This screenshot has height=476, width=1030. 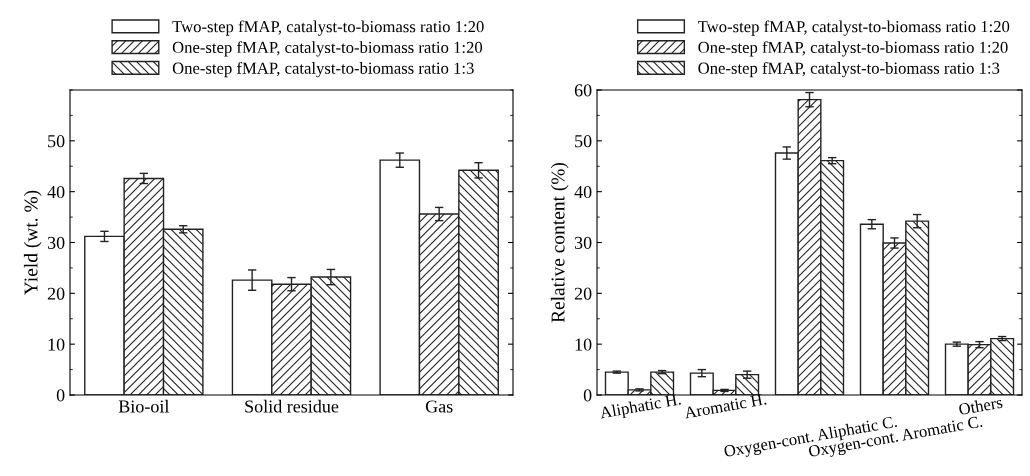 What do you see at coordinates (292, 406) in the screenshot?
I see `x-tick-label: Solid residue` at bounding box center [292, 406].